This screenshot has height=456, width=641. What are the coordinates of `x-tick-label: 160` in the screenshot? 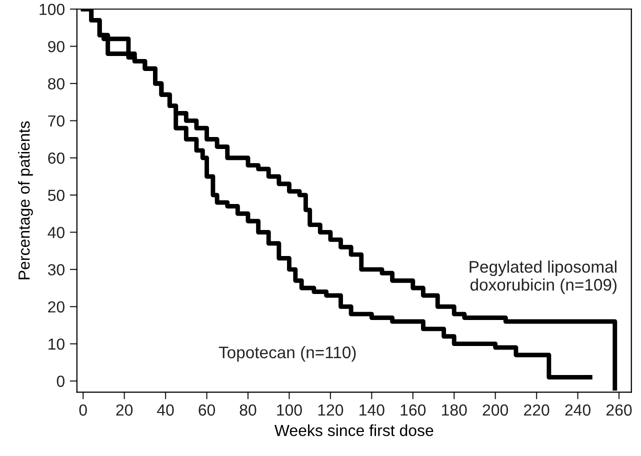 It's located at (413, 410).